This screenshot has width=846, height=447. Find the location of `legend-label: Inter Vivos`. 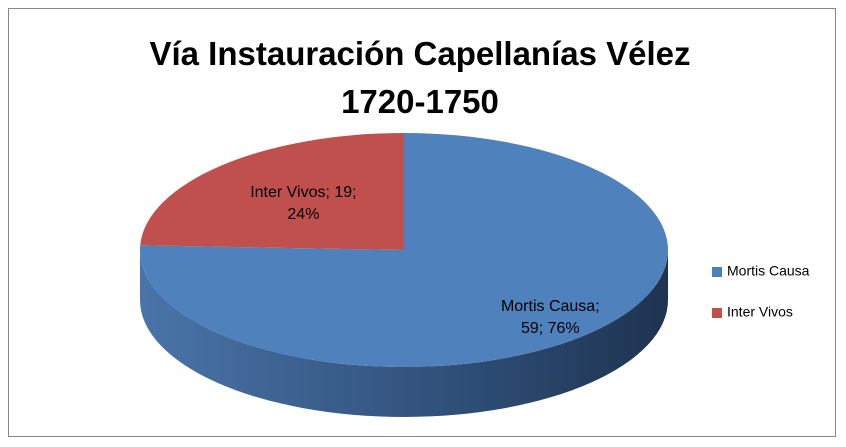

legend-label: Inter Vivos is located at coordinates (760, 312).